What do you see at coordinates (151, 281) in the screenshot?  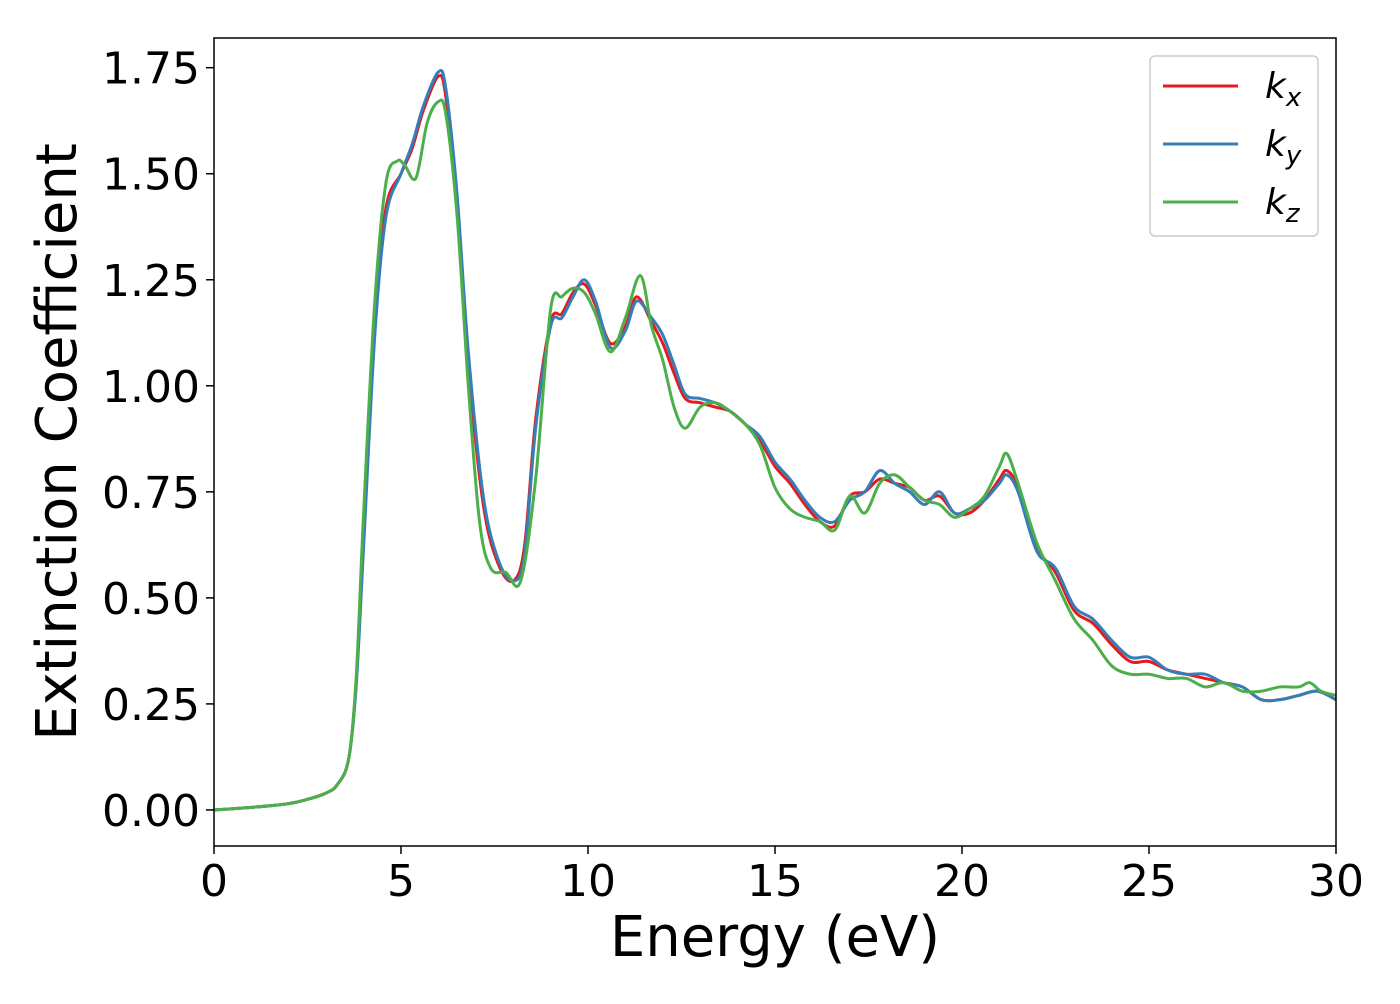 I see `y-tick-label: 1.25` at bounding box center [151, 281].